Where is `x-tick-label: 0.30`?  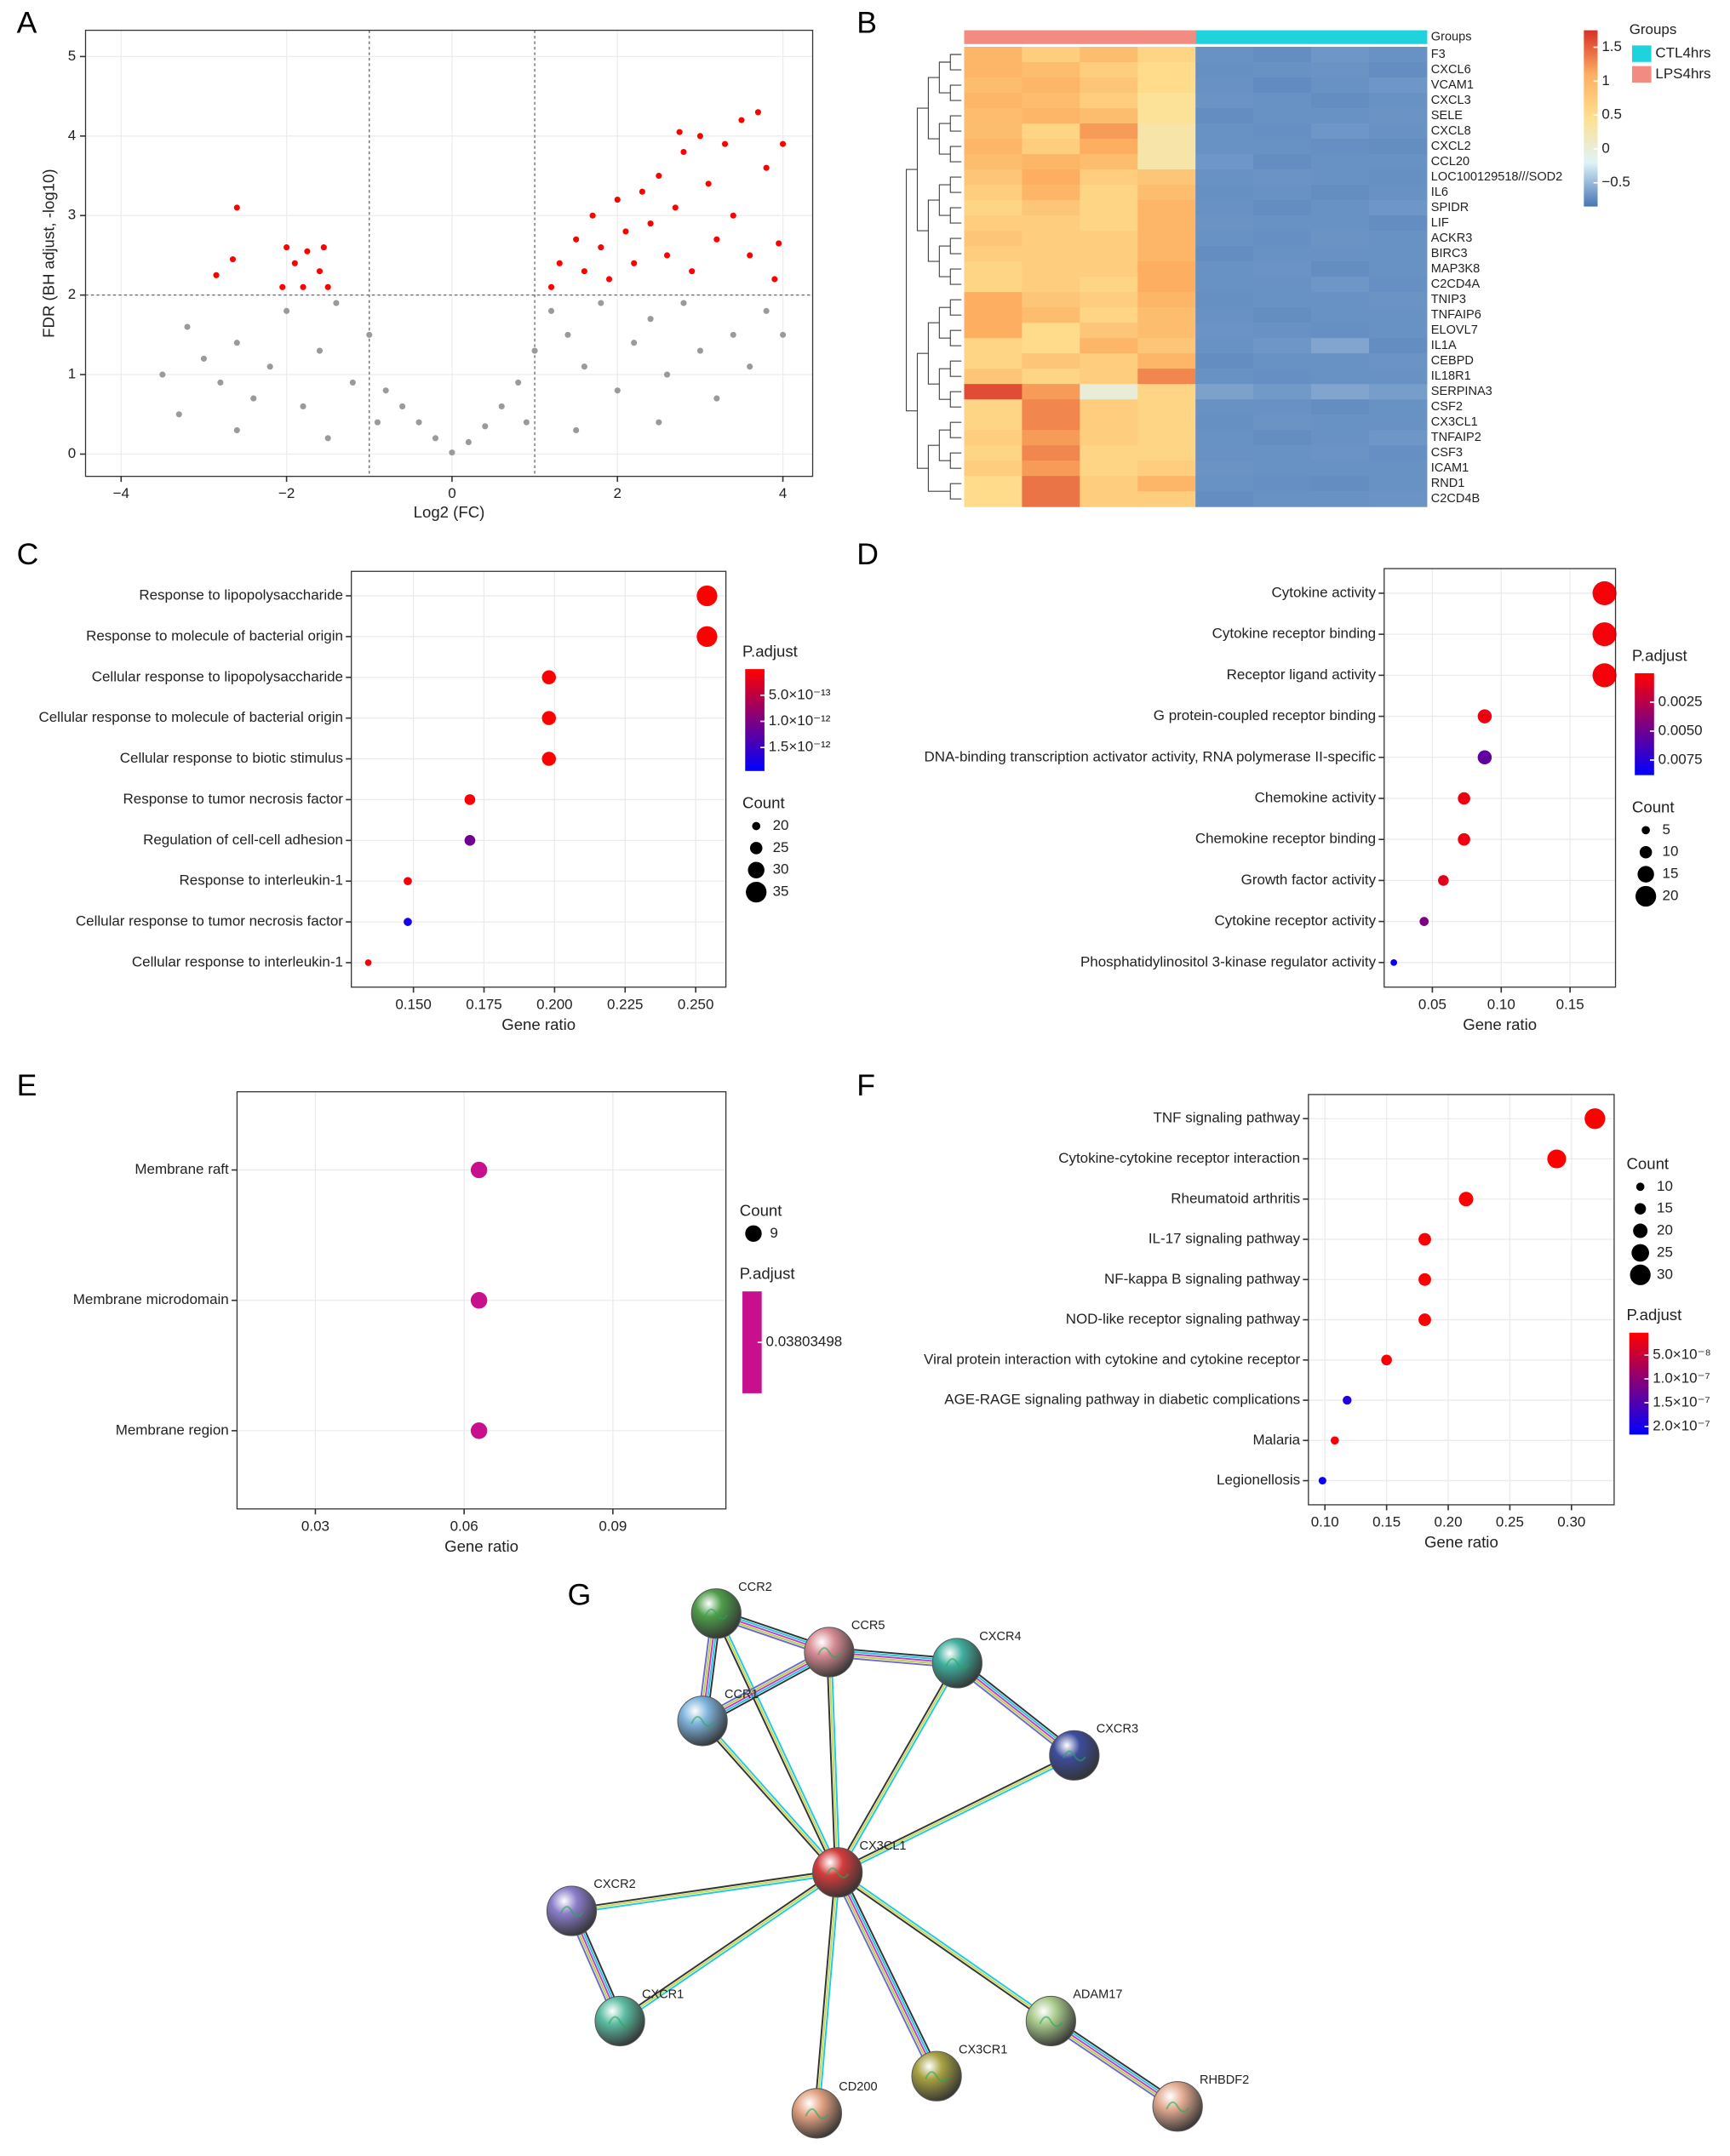
x-tick-label: 0.30 is located at coordinates (1571, 1522).